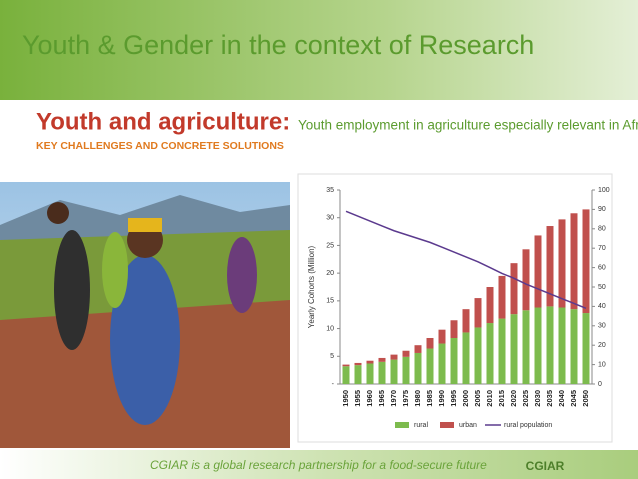 The height and width of the screenshot is (479, 638). I want to click on x-tick-label: 2045, so click(573, 398).